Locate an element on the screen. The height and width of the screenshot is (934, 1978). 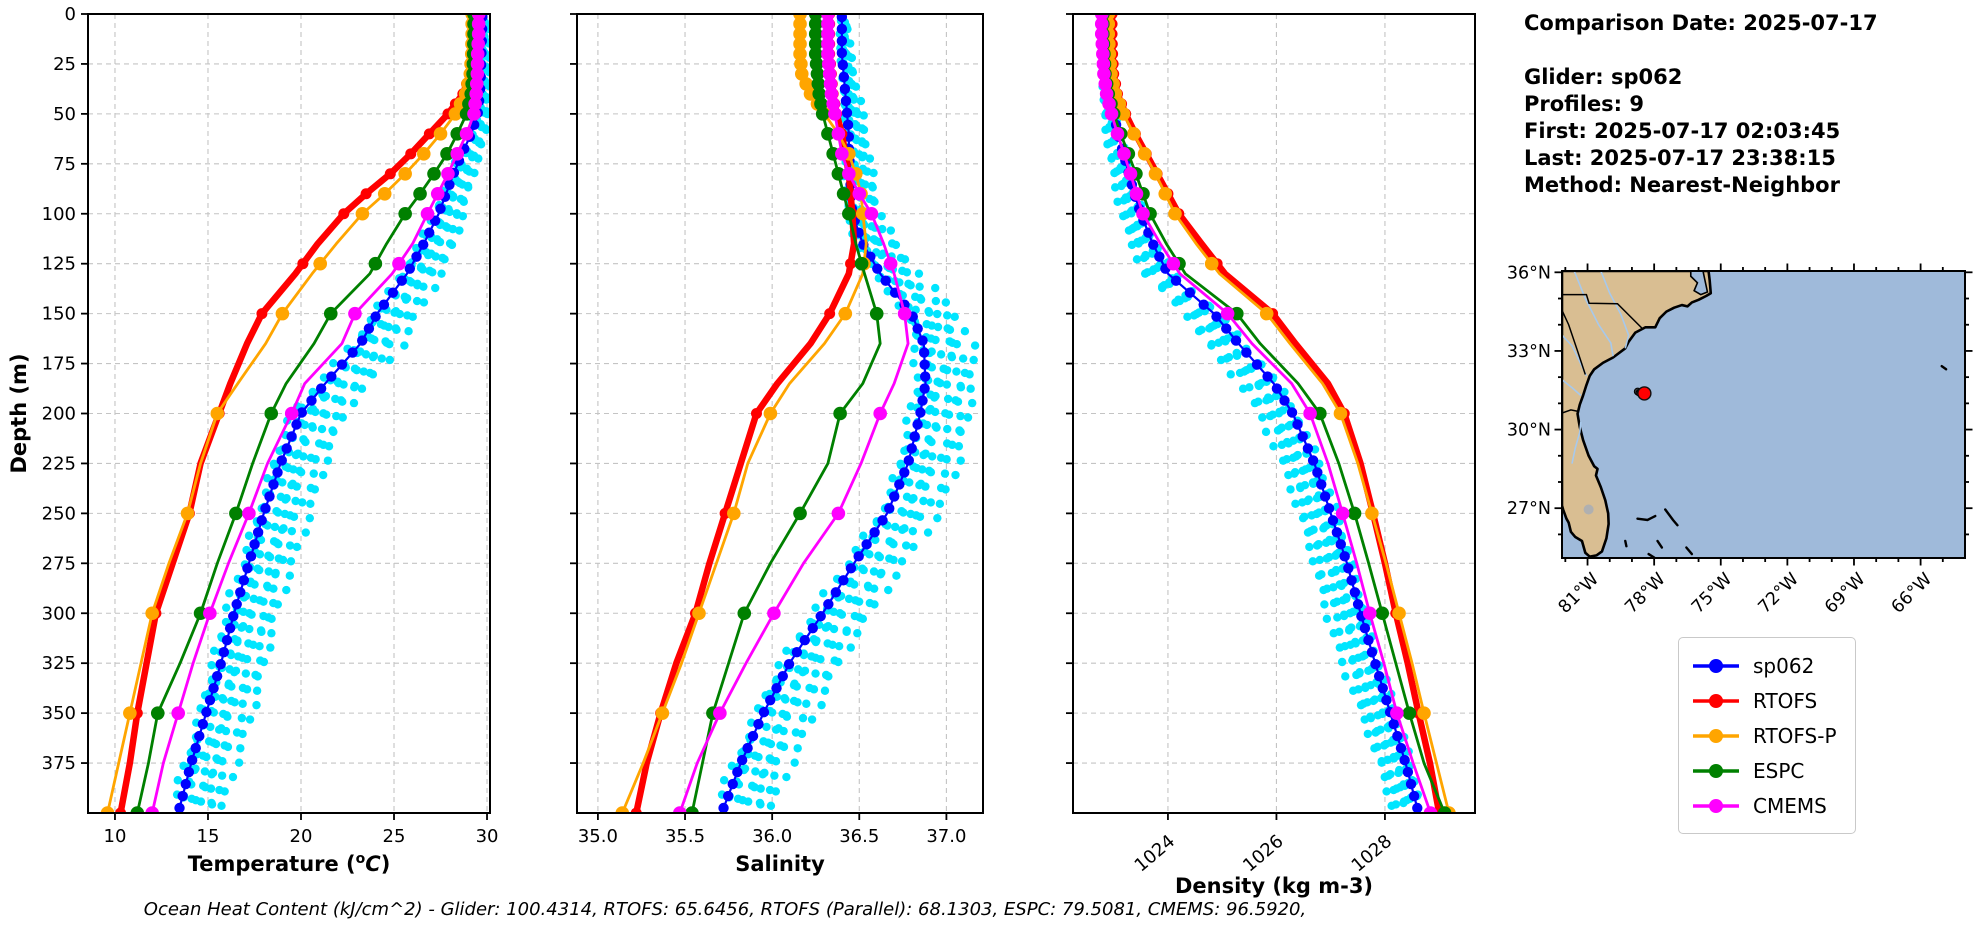
svg-text: 36.5 is located at coordinates (859, 836).